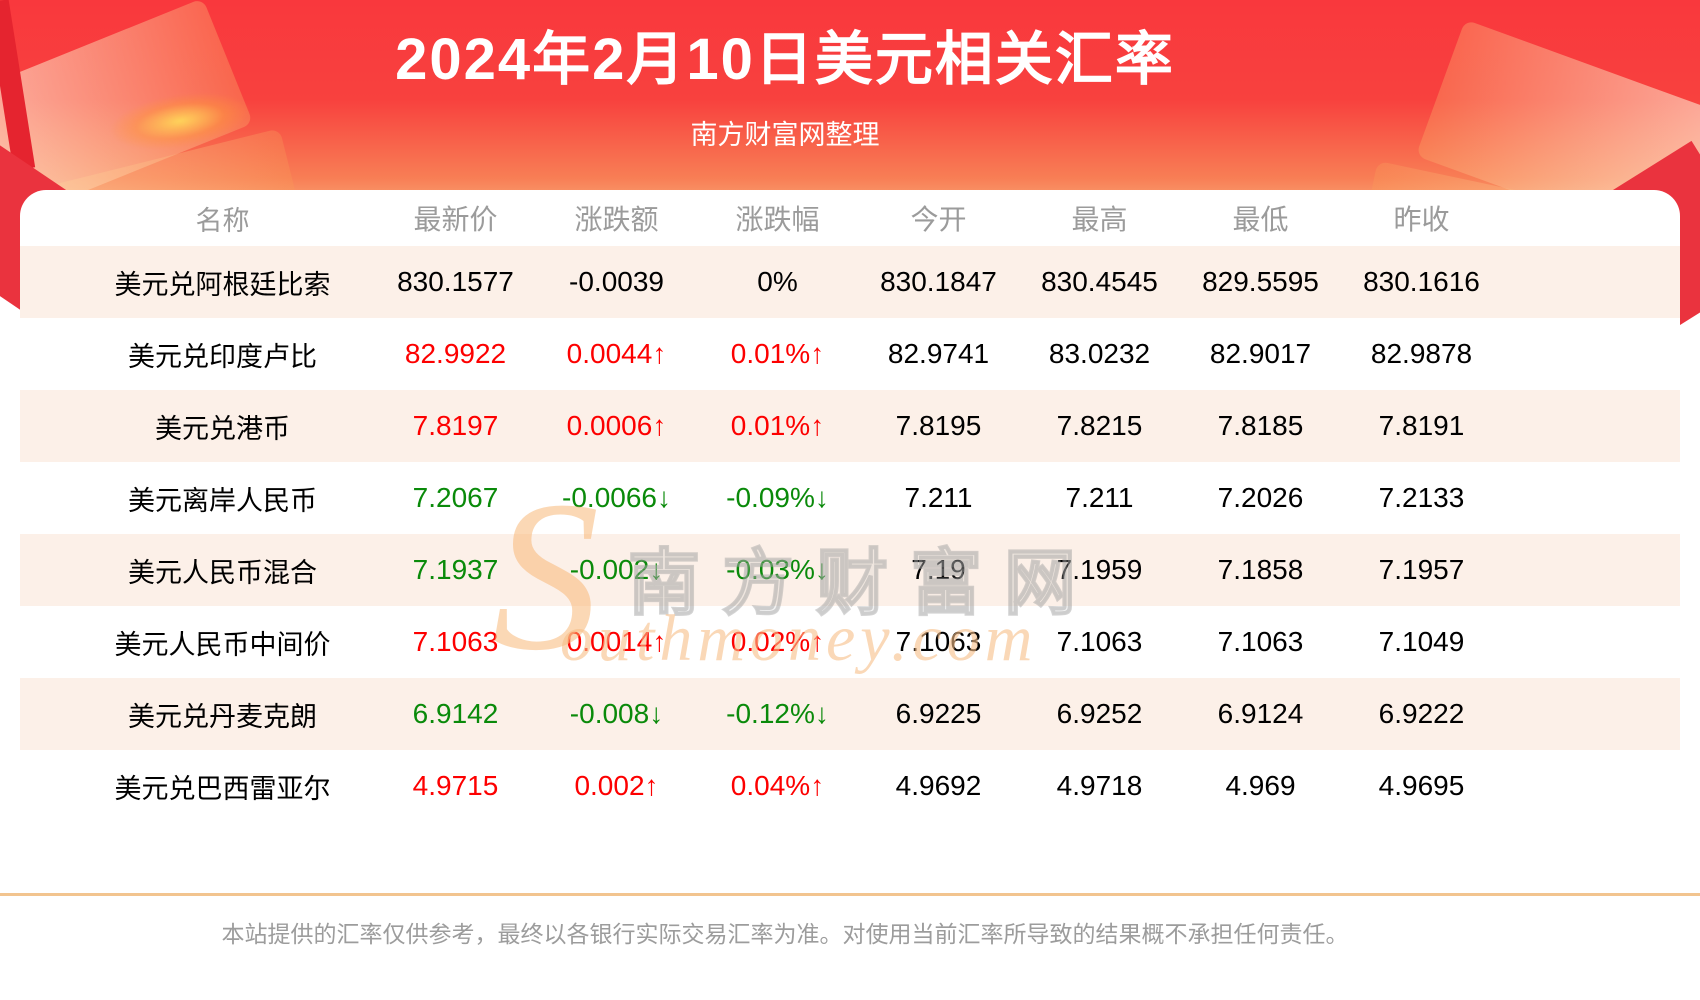 This screenshot has height=1000, width=1700. I want to click on cell-name: 美元离岸人民币, so click(222, 500).